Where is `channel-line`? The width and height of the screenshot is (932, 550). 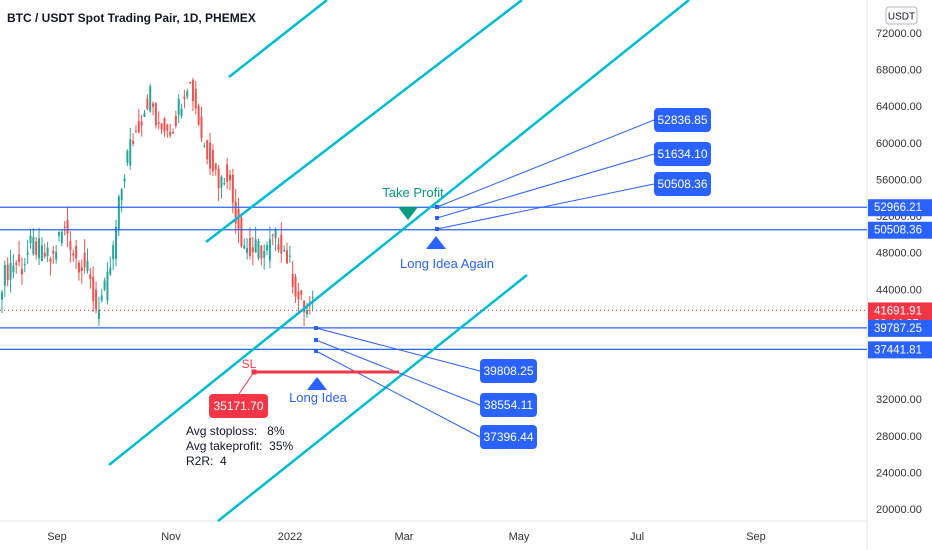 channel-line is located at coordinates (278, 39).